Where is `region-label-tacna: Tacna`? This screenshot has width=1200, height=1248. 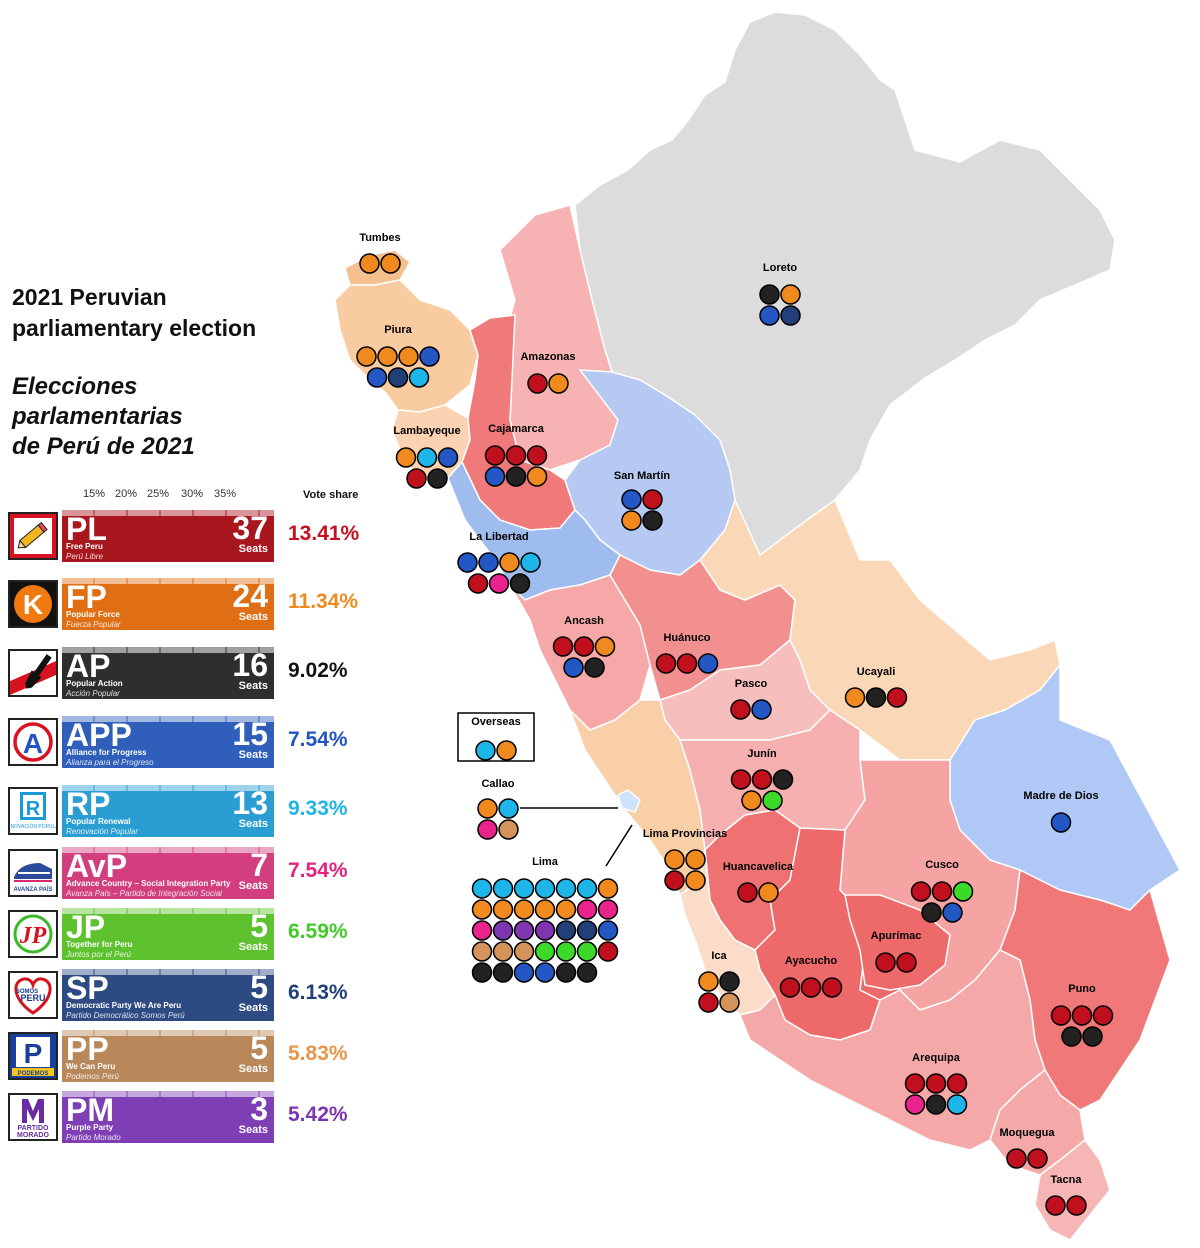 region-label-tacna: Tacna is located at coordinates (1067, 1180).